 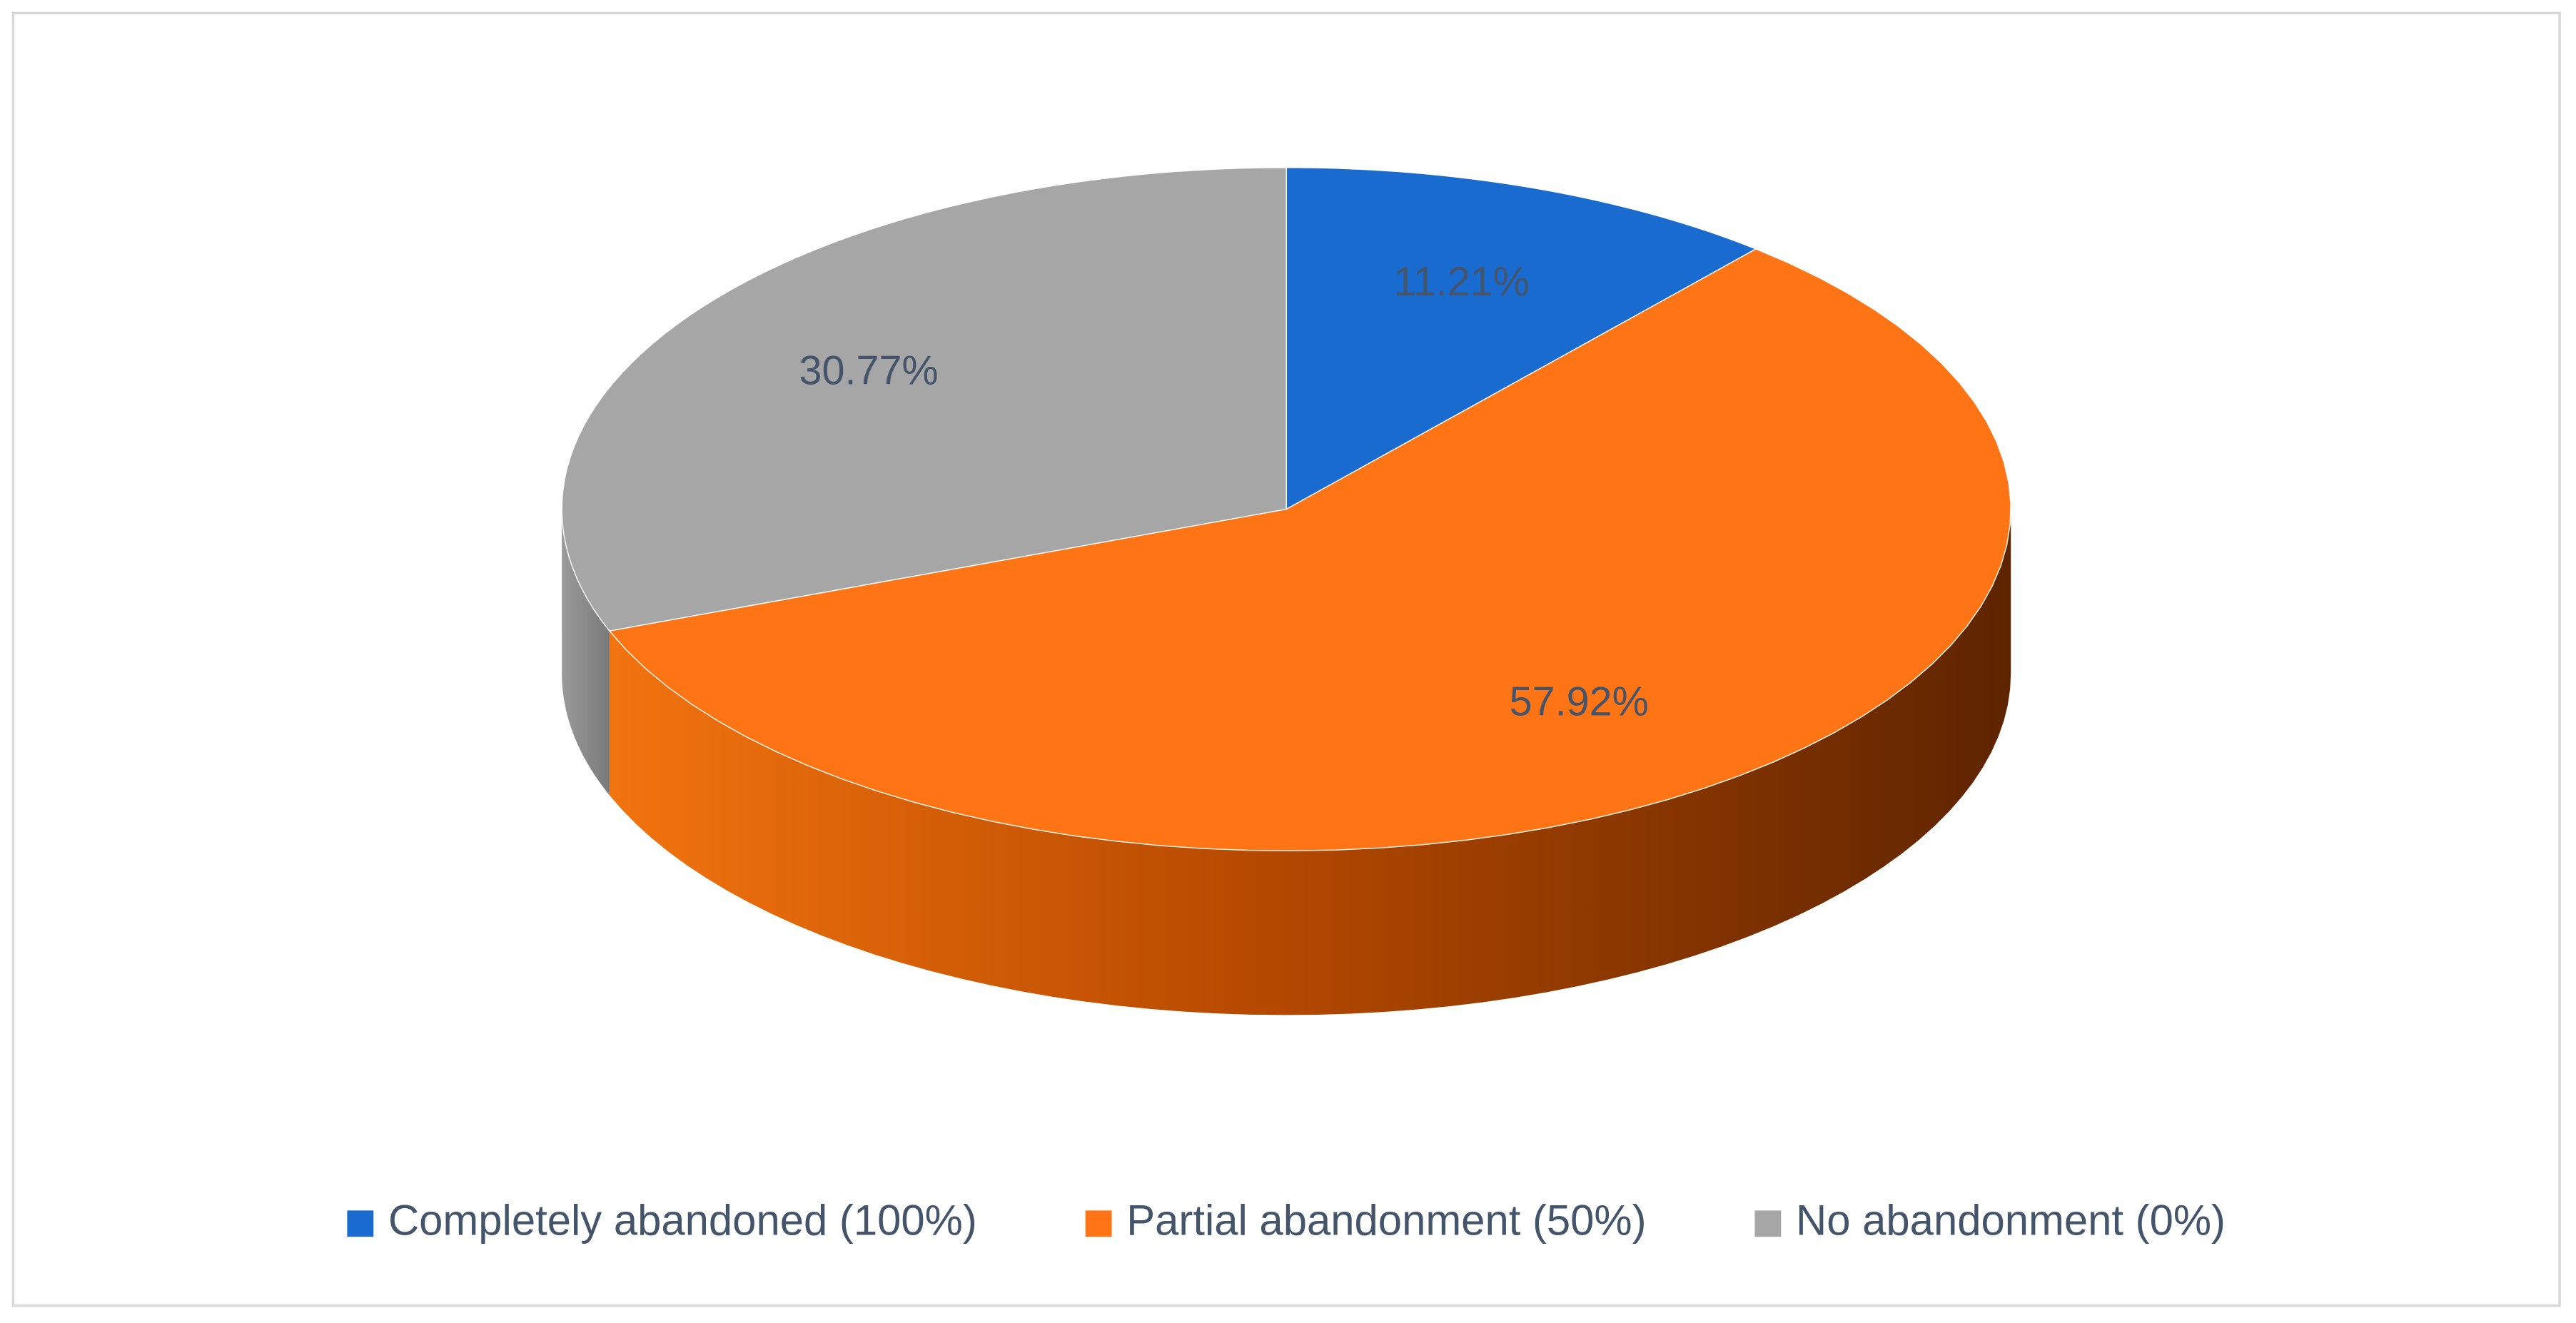 I want to click on data-label: 11.21%, so click(x=1461, y=282).